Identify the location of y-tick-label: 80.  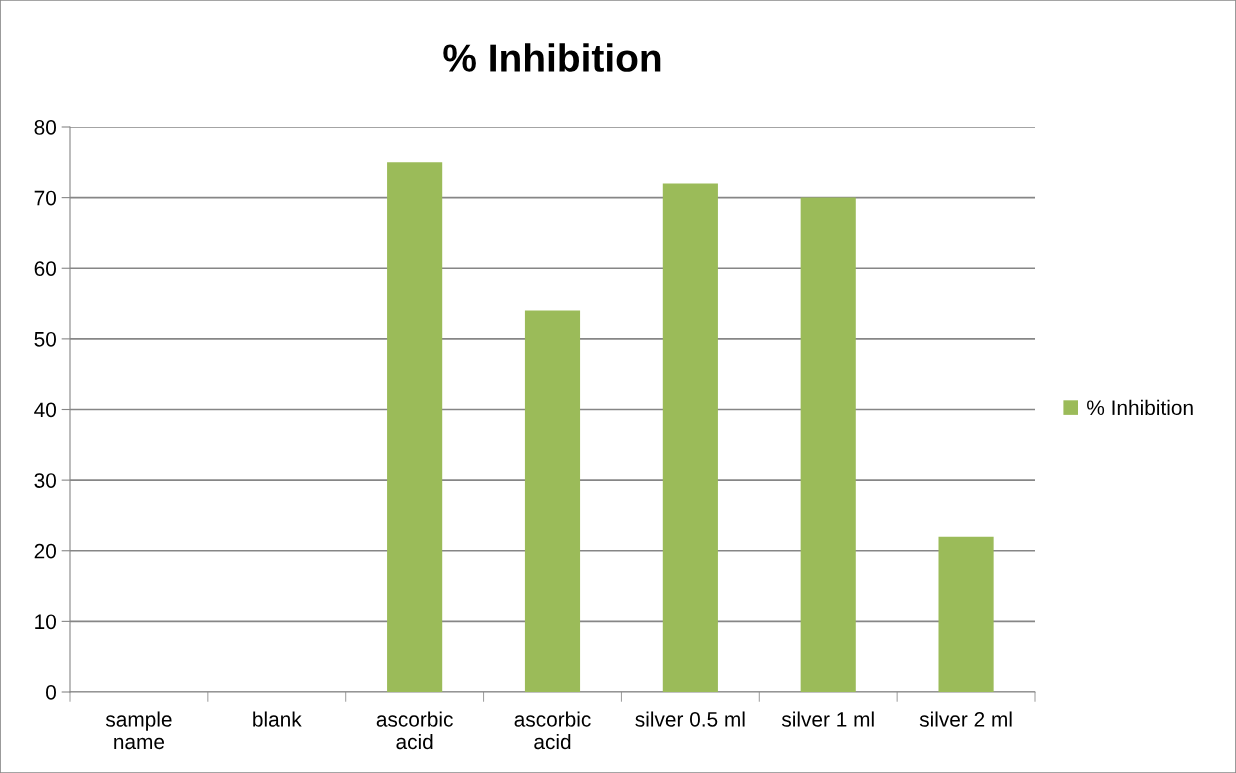
(45, 127).